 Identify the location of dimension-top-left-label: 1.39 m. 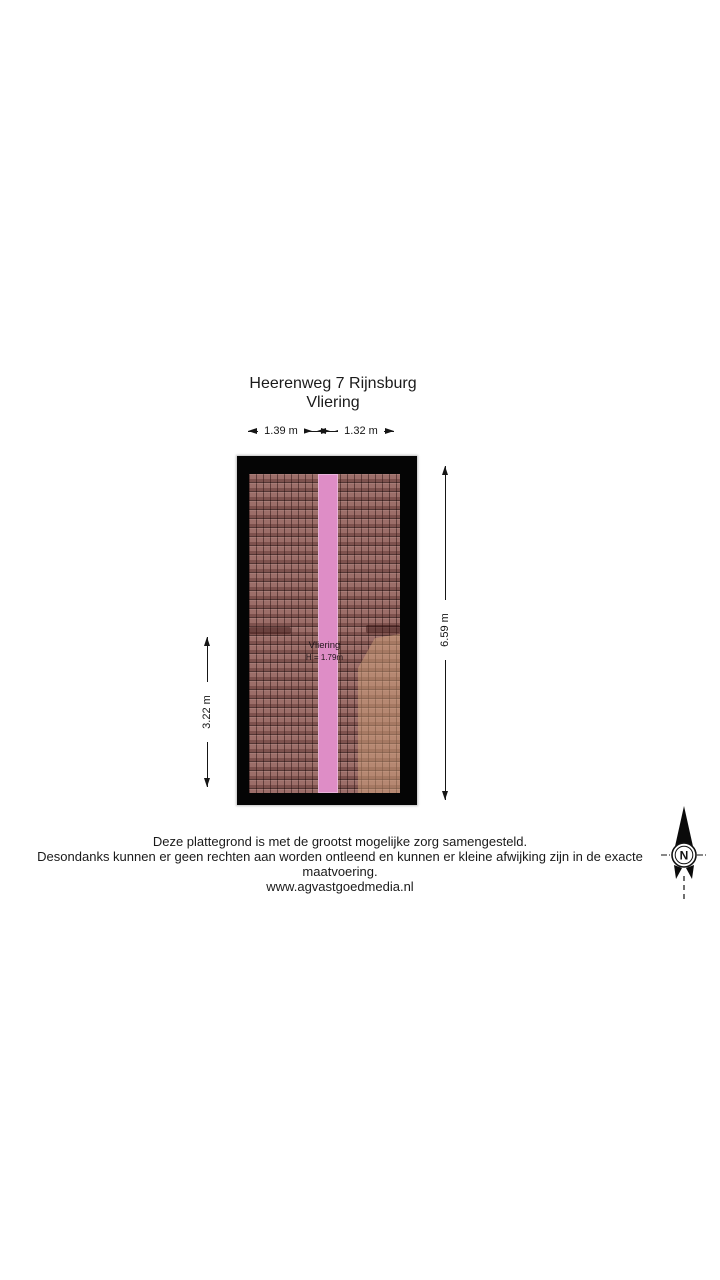
(281, 431).